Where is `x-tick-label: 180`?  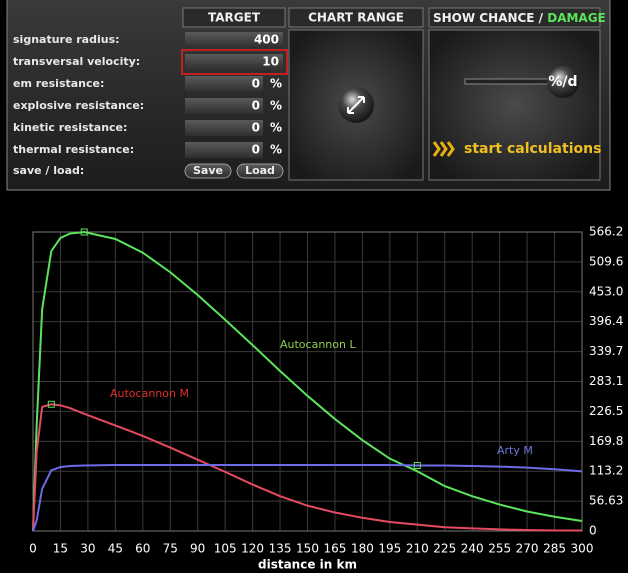
x-tick-label: 180 is located at coordinates (362, 549).